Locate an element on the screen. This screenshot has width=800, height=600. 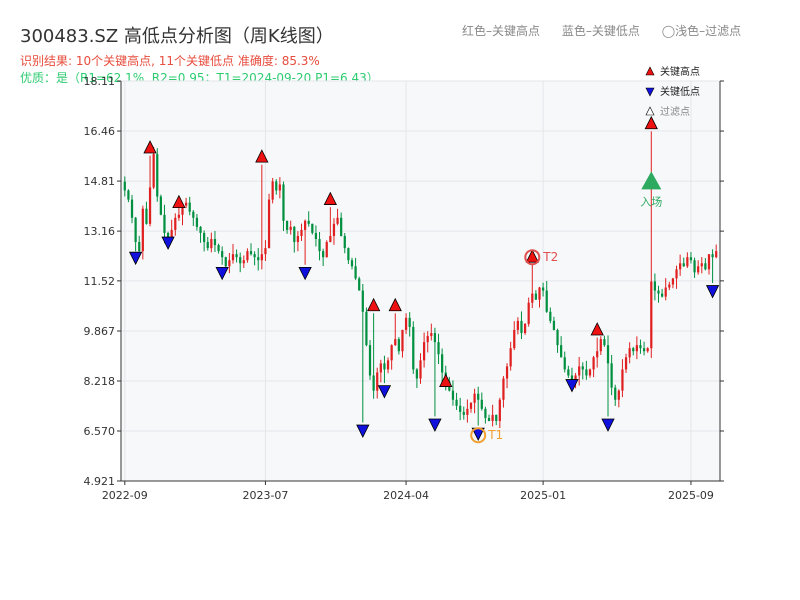
y-tick-label: 4.921 is located at coordinates (100, 481).